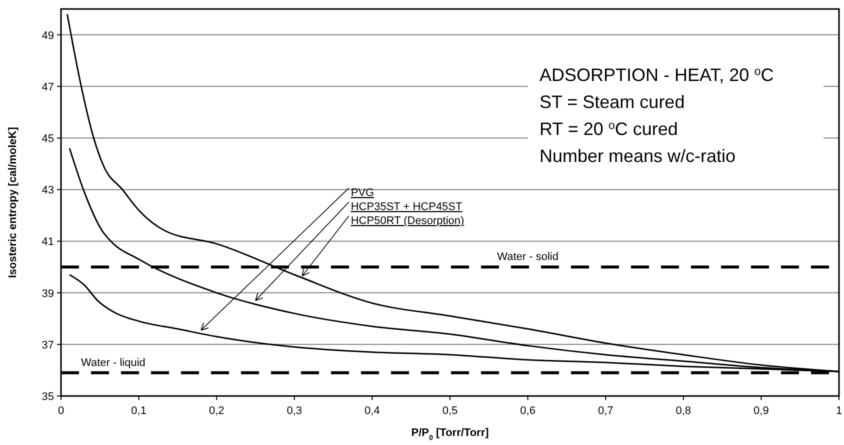  I want to click on x-tick-label: 0,9, so click(761, 411).